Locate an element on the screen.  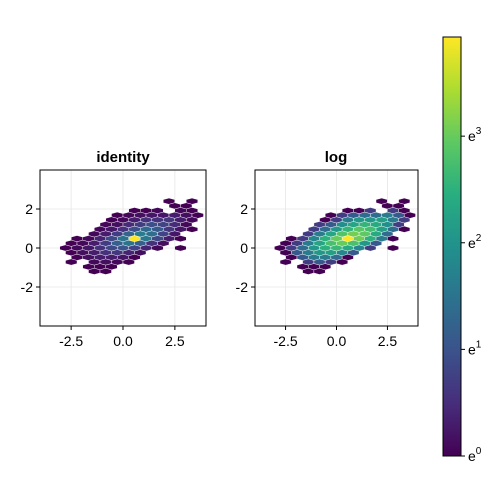
panel-title-log: log is located at coordinates (336, 157).